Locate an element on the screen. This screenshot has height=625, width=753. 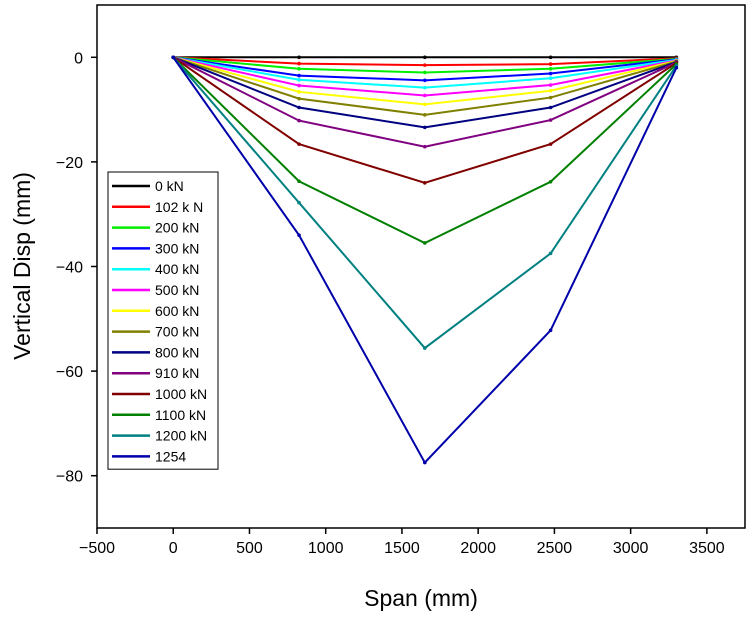
legend-label: 400 kN is located at coordinates (177, 269).